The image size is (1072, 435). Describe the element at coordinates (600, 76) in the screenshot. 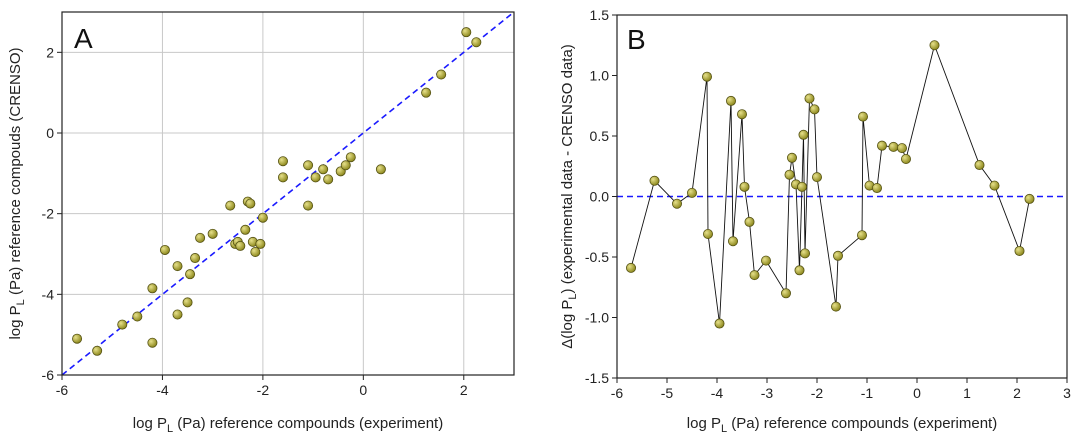

I see `y-tick-label: 1.0` at that location.